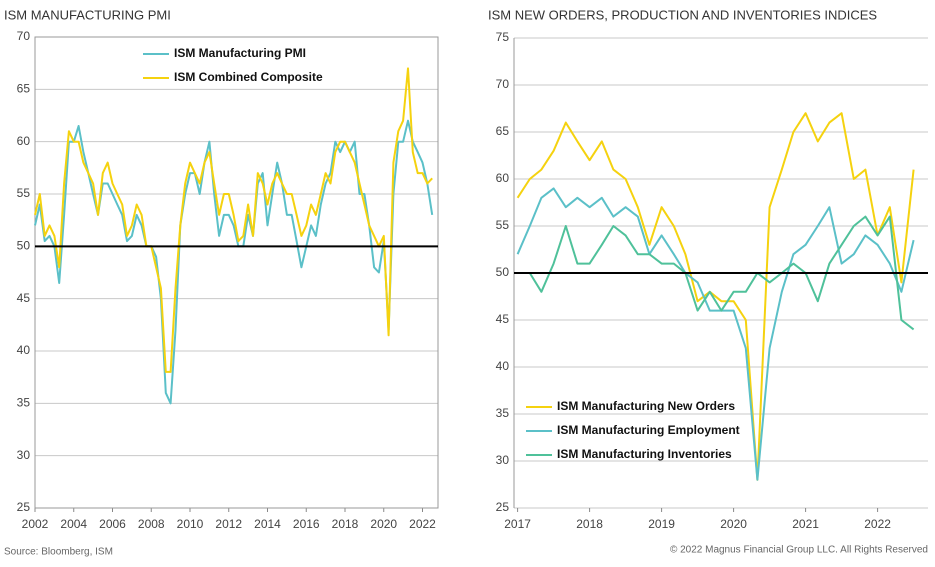 The width and height of the screenshot is (935, 567). I want to click on x-tick-label: 2019, so click(661, 524).